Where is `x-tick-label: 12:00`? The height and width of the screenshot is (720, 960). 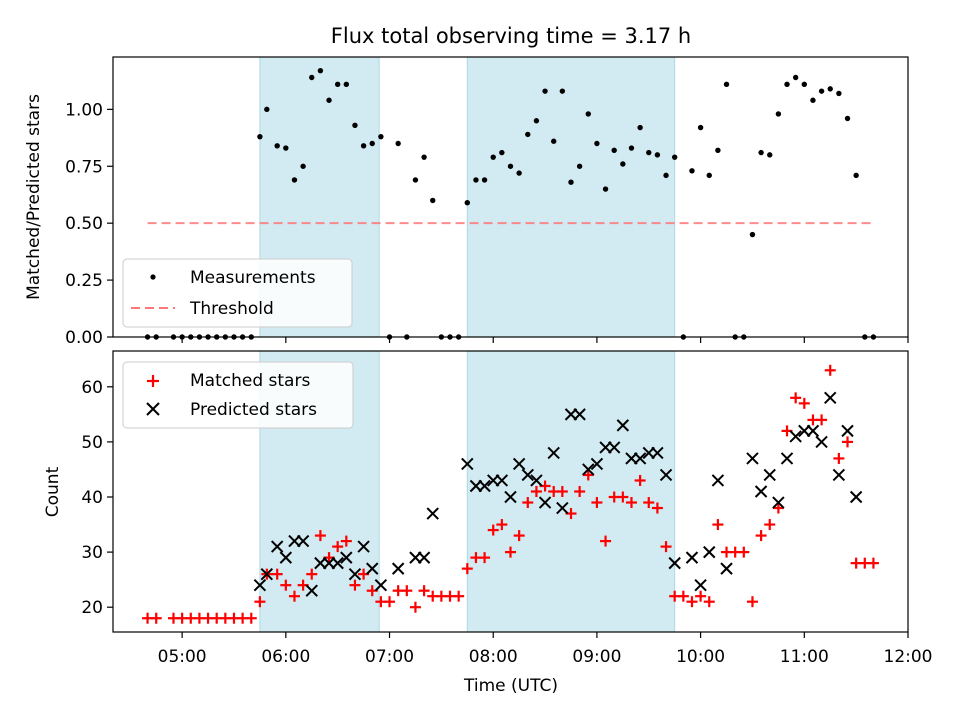
x-tick-label: 12:00 is located at coordinates (908, 657).